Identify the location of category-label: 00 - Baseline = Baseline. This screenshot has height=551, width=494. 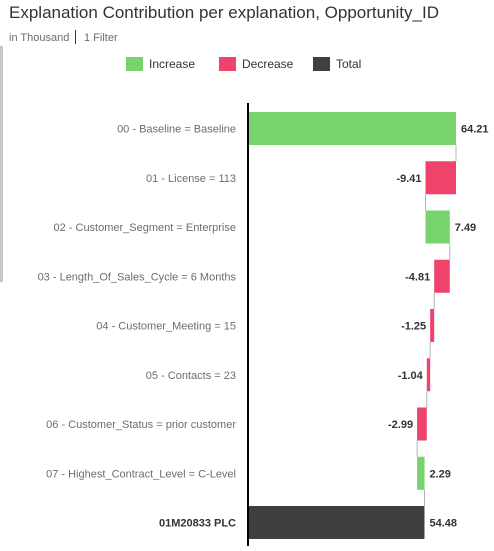
(176, 130).